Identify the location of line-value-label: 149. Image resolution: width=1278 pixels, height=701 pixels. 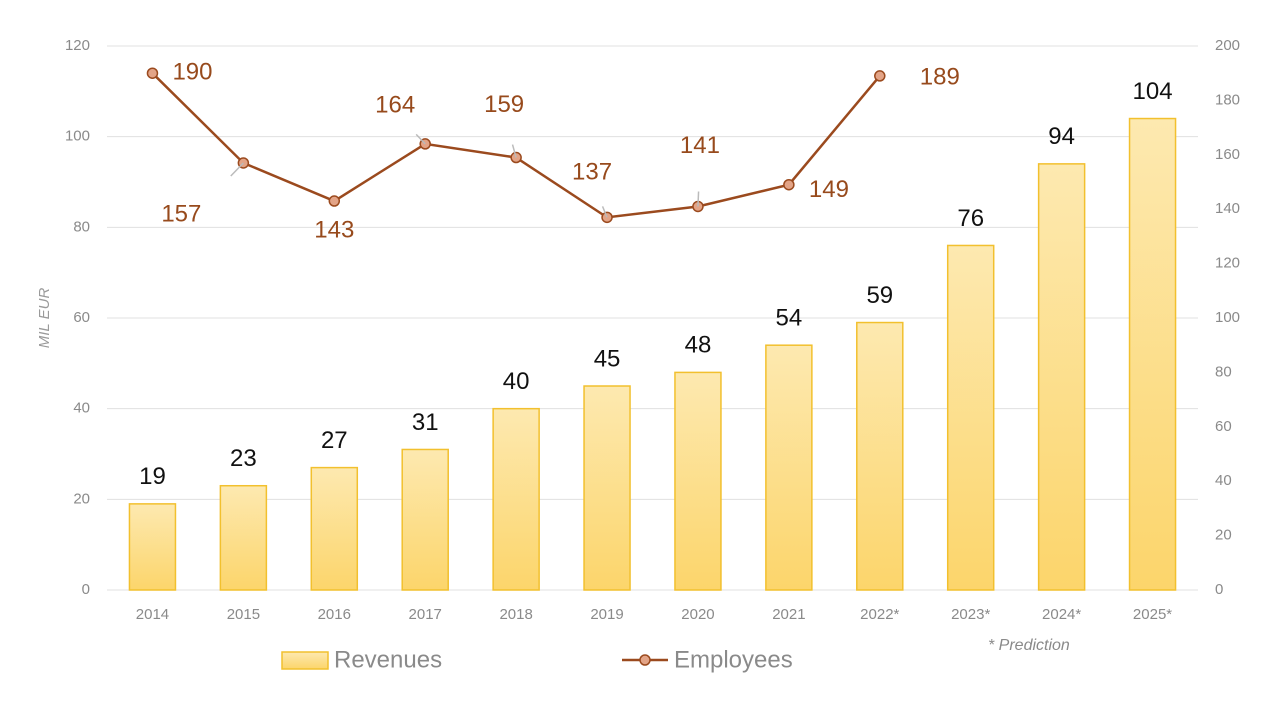
(829, 189).